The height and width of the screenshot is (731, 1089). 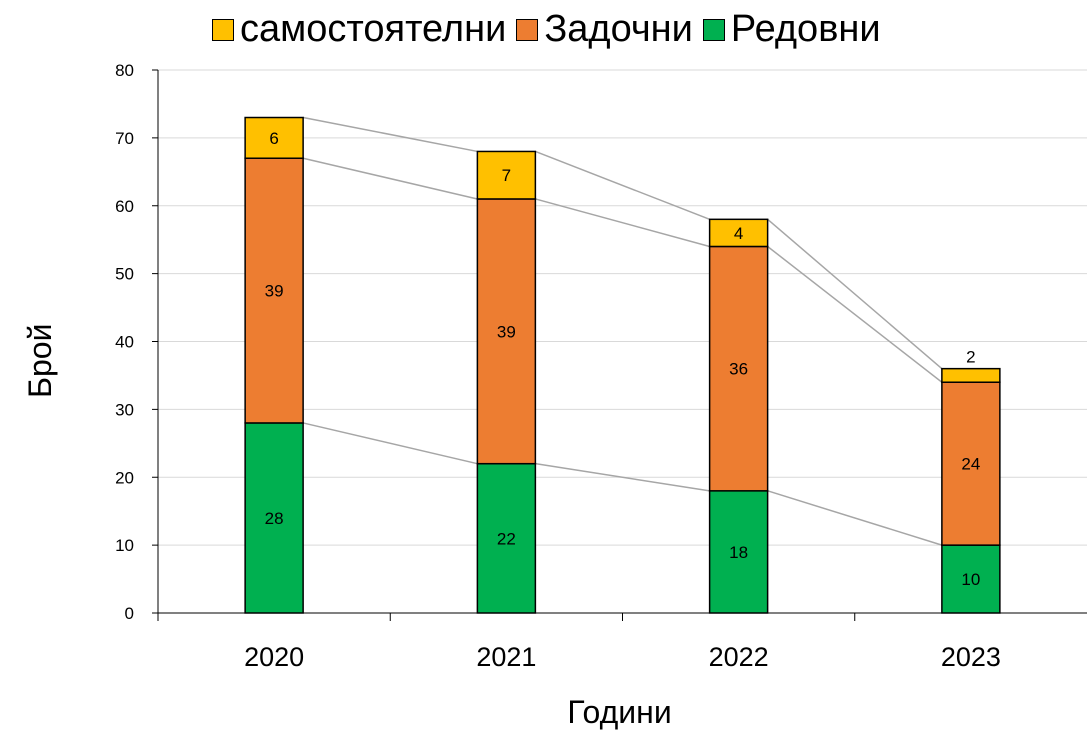 I want to click on x-tick-label: 2022, so click(x=739, y=657).